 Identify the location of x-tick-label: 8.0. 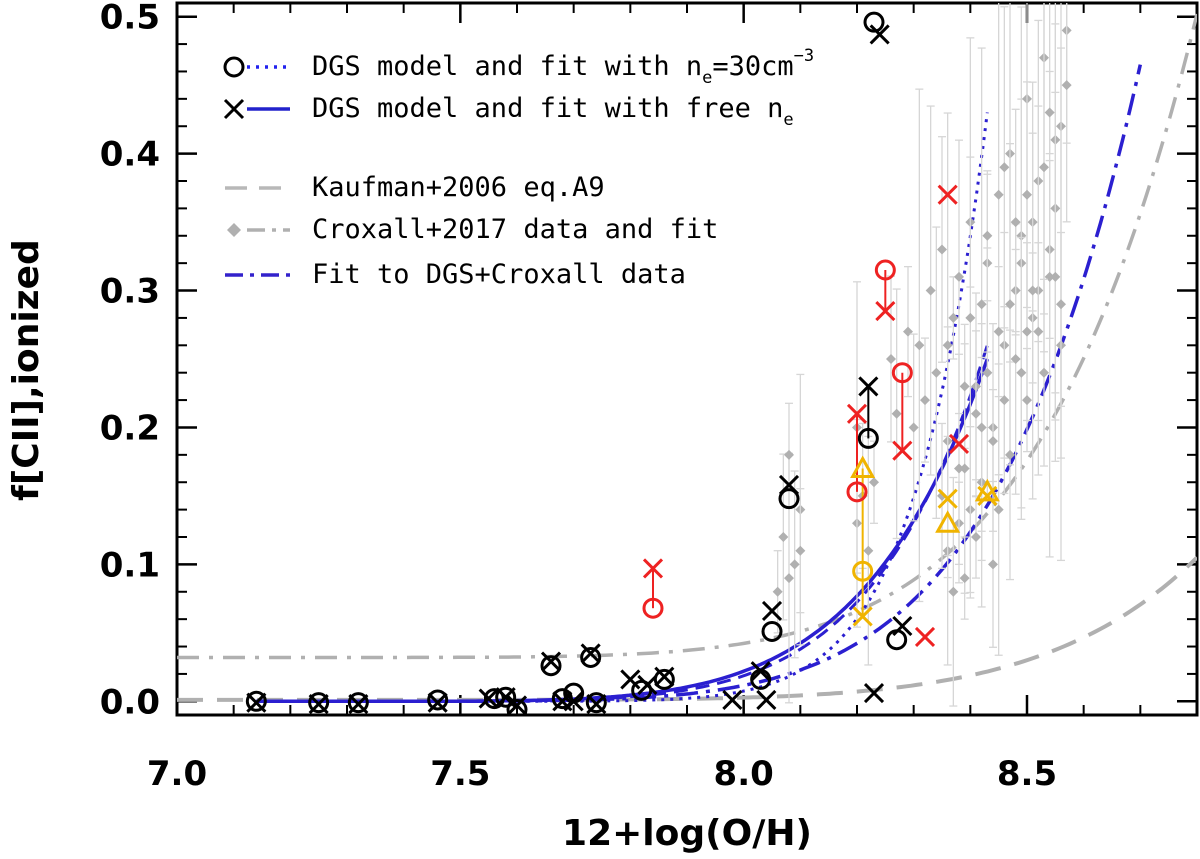
(744, 774).